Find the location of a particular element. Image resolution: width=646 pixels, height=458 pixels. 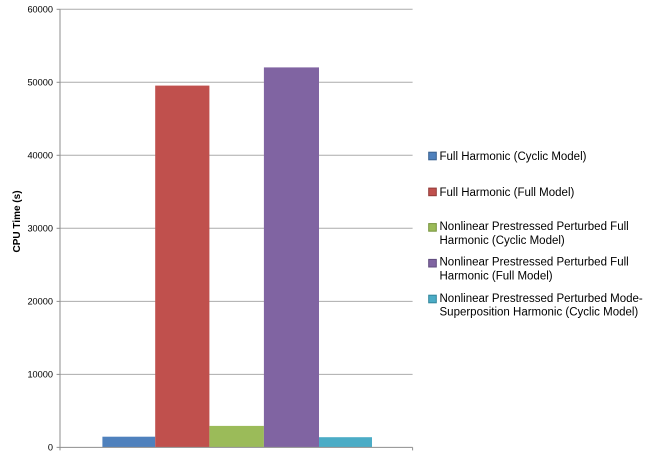

svg-text:Superposition Harmonic (Cyclic: Superposition Harmonic (Cyclic Model) is located at coordinates (539, 313).